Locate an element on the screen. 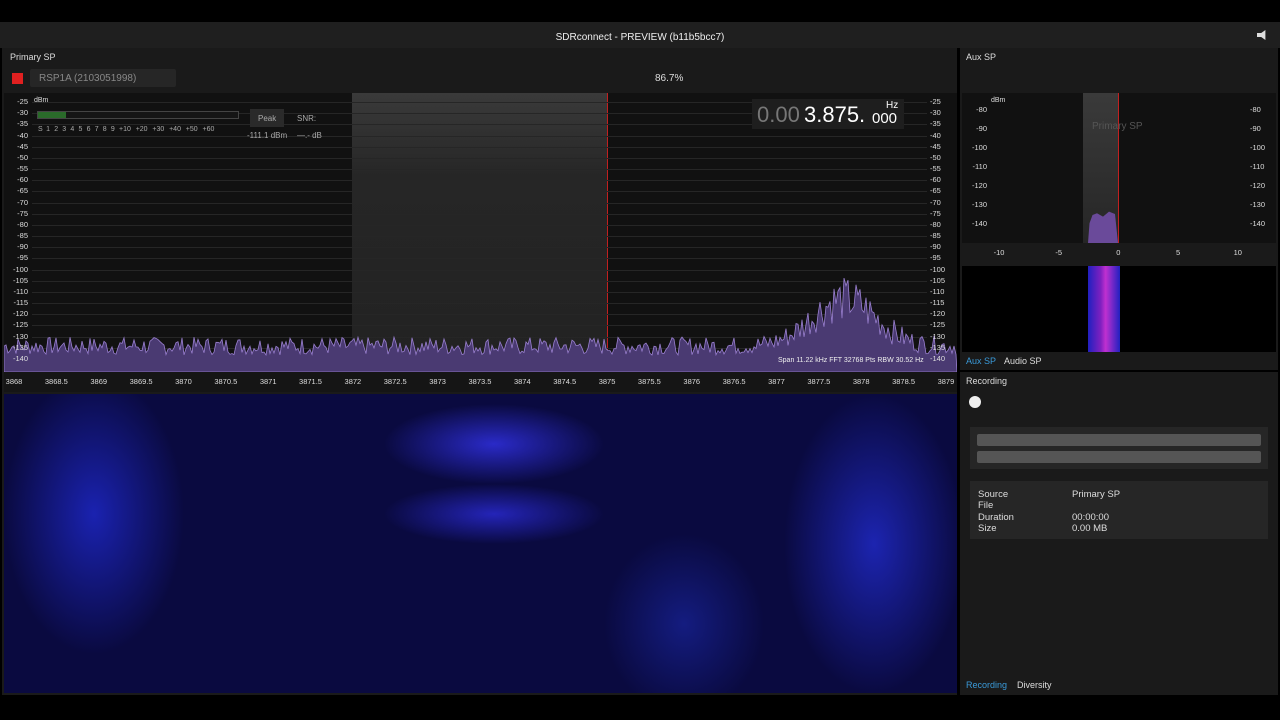 The height and width of the screenshot is (720, 1280). db-tick-right: -50 is located at coordinates (935, 157).